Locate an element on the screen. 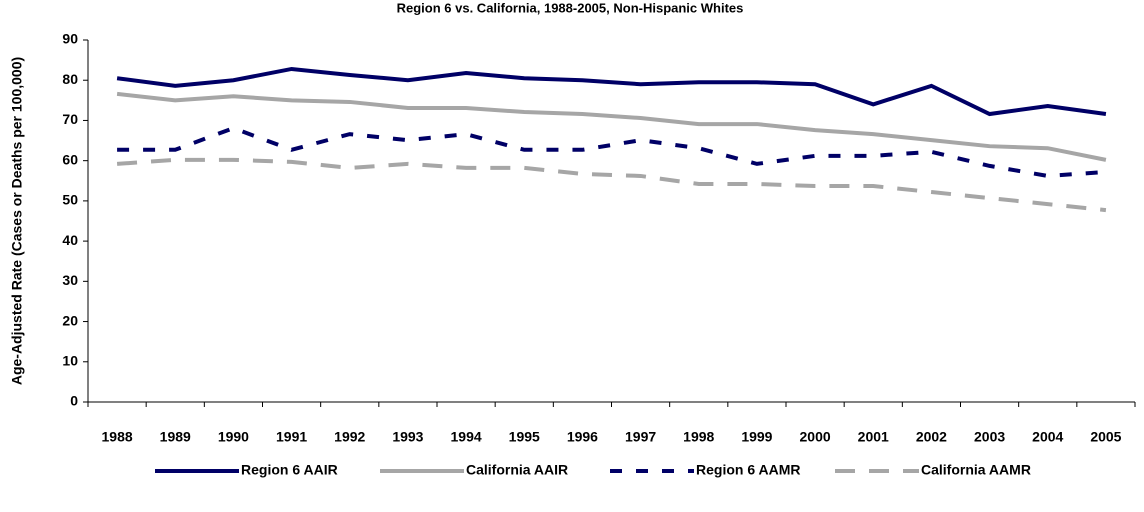 The height and width of the screenshot is (512, 1144). x-tick-label: 1990 is located at coordinates (233, 437).